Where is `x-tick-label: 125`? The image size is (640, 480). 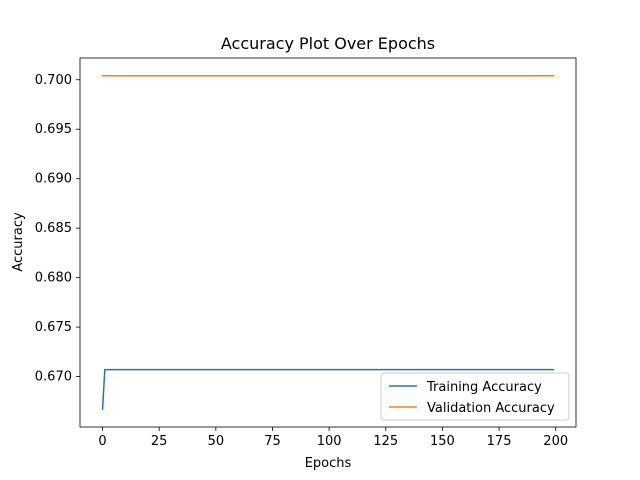 x-tick-label: 125 is located at coordinates (385, 441).